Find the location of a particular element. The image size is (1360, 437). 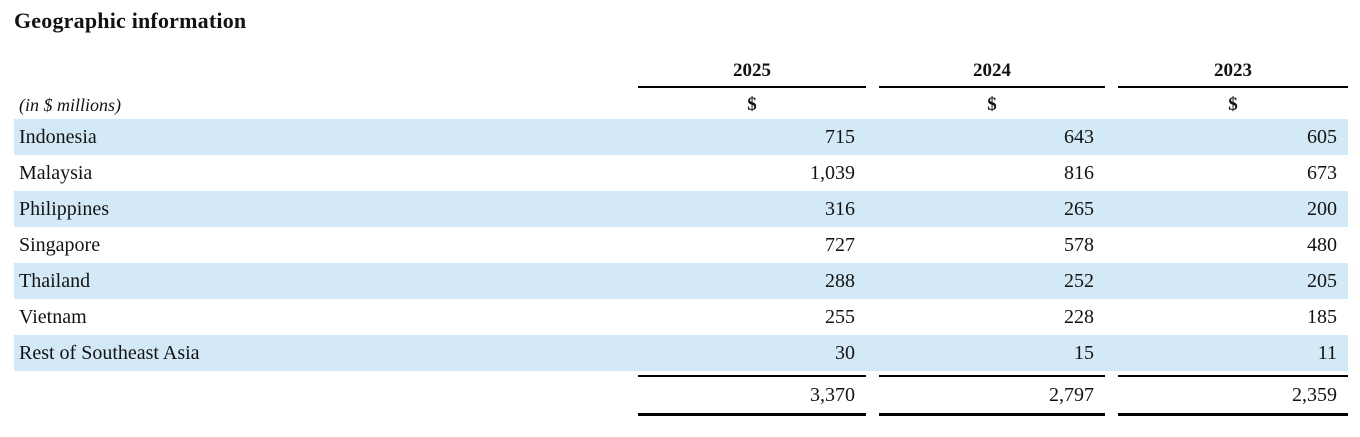

currency-symbol-2024: $ is located at coordinates (992, 104).